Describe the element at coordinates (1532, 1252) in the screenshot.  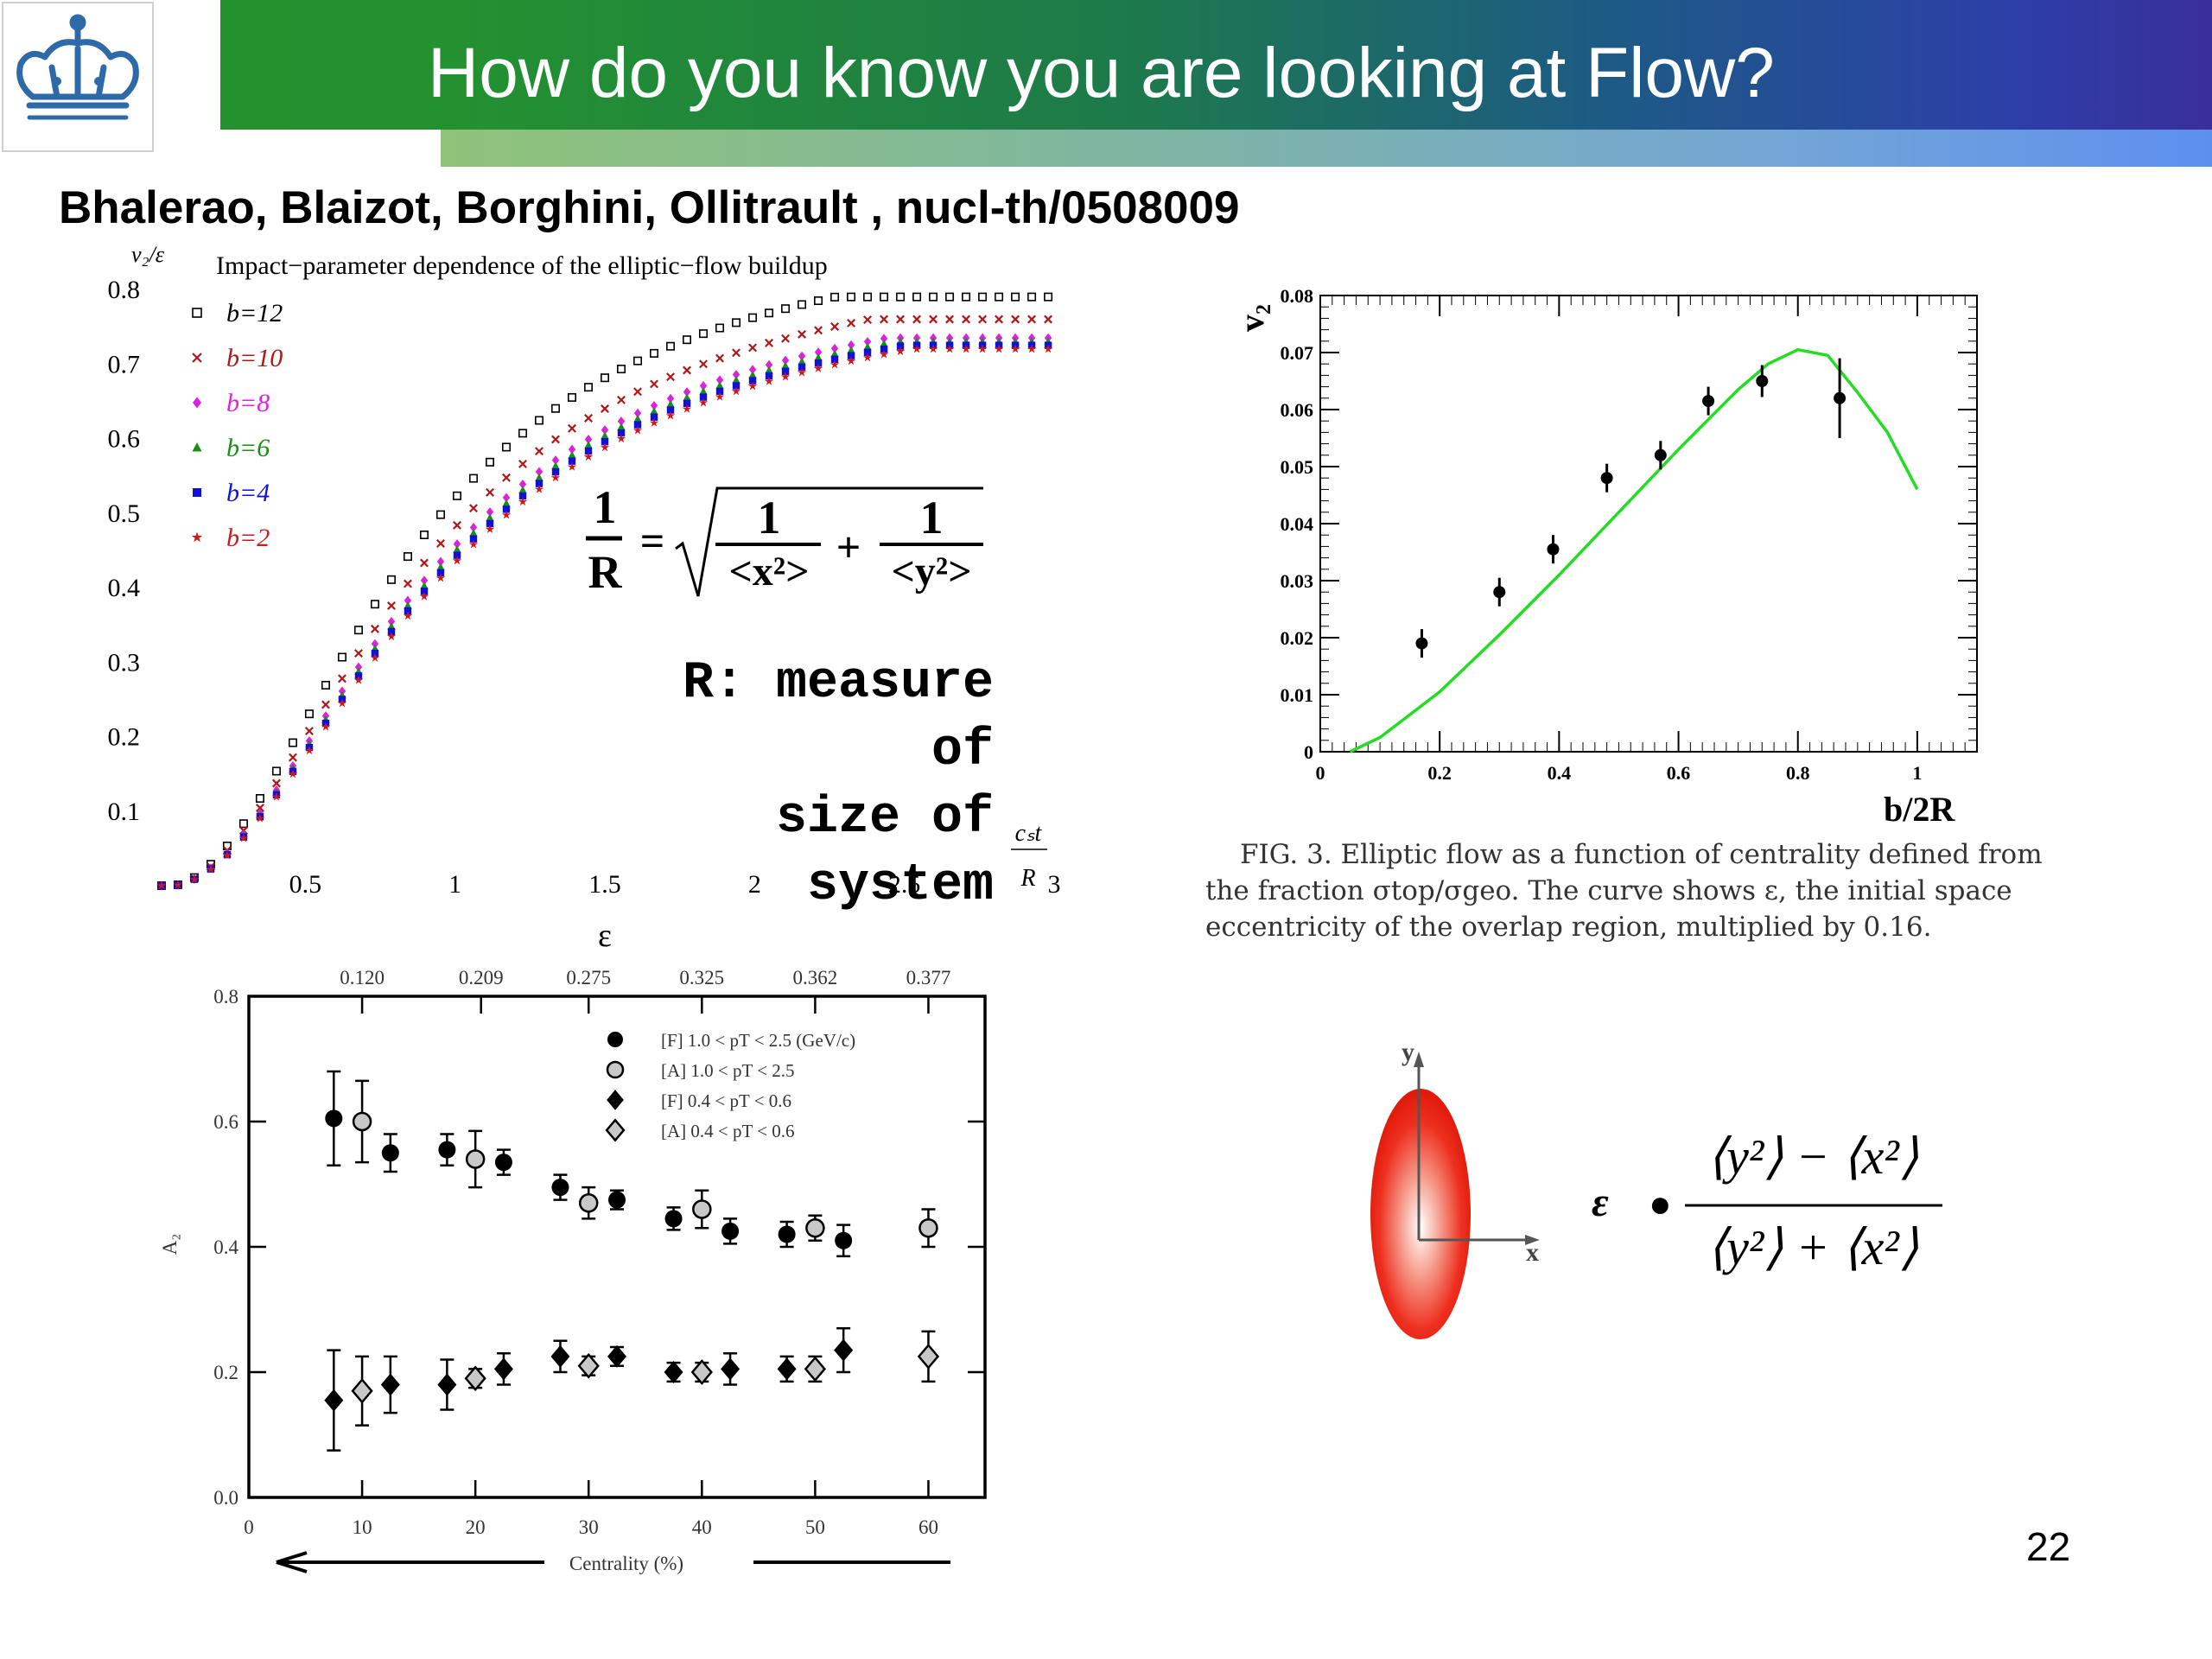
I see `diagram-x-label: x` at that location.